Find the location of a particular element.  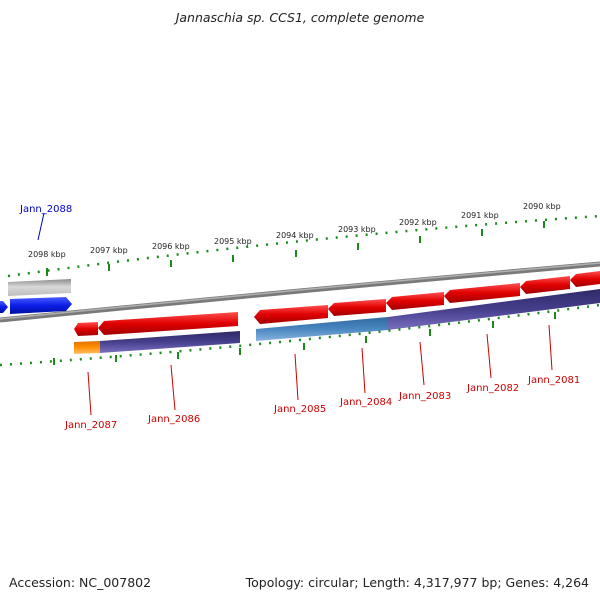

upper-ruler-major-ticks is located at coordinates (295, 248).